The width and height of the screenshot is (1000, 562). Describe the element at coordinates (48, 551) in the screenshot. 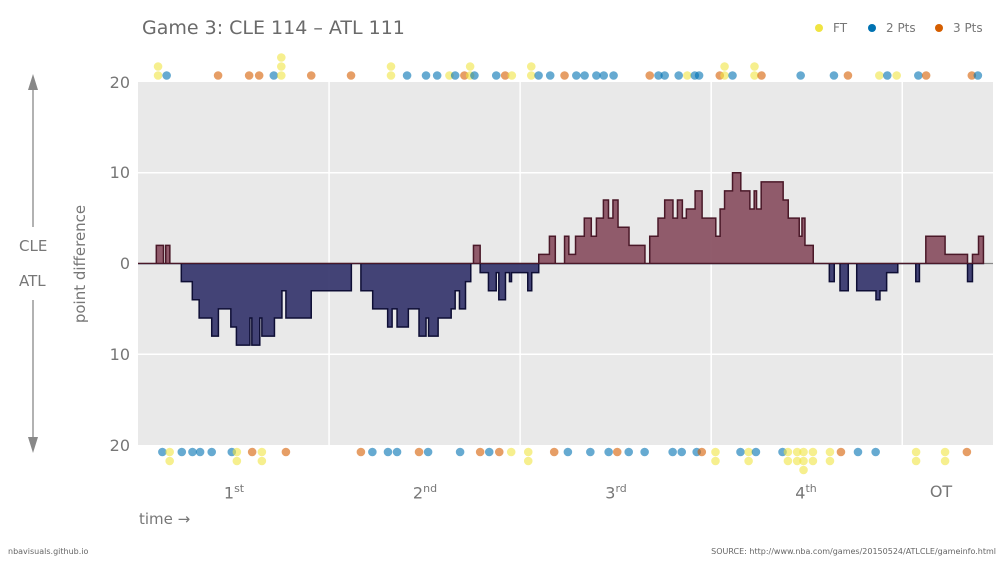

I see `site-credit: nbavisuals.github.io` at that location.